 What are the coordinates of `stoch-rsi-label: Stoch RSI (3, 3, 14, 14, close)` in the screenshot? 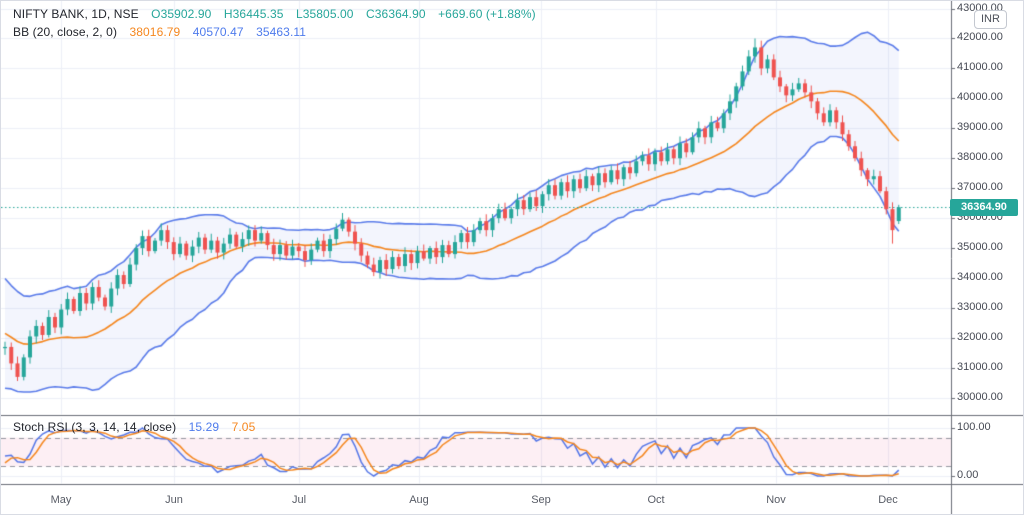 It's located at (95, 427).